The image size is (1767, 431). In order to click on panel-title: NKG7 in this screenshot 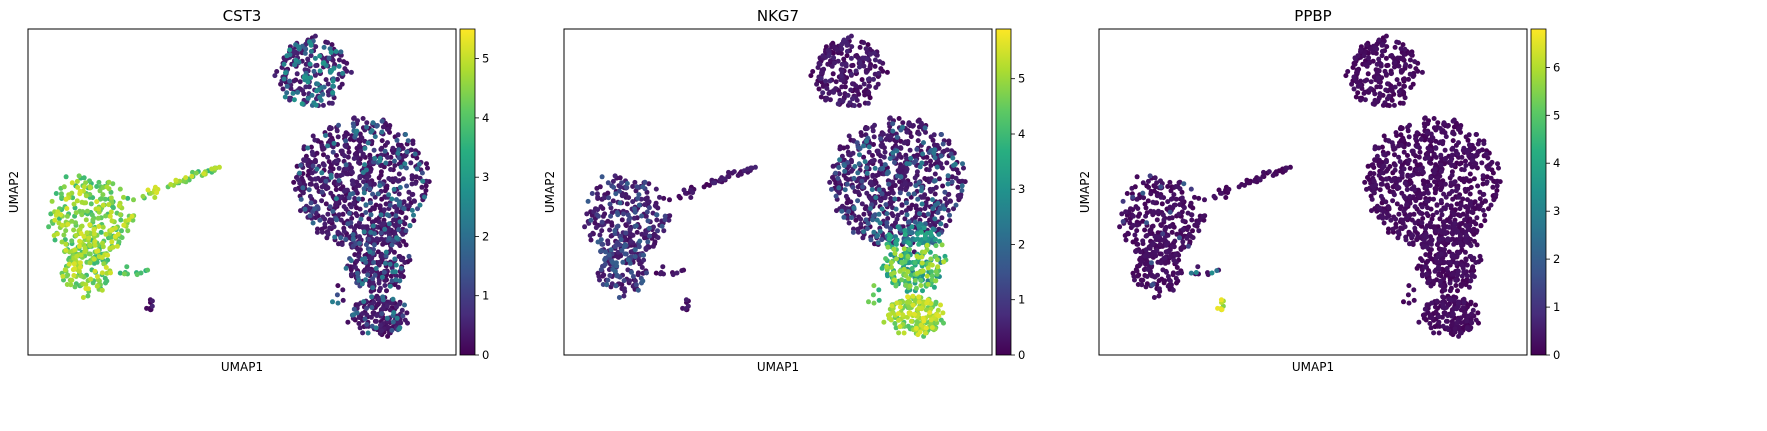, I will do `click(778, 16)`.